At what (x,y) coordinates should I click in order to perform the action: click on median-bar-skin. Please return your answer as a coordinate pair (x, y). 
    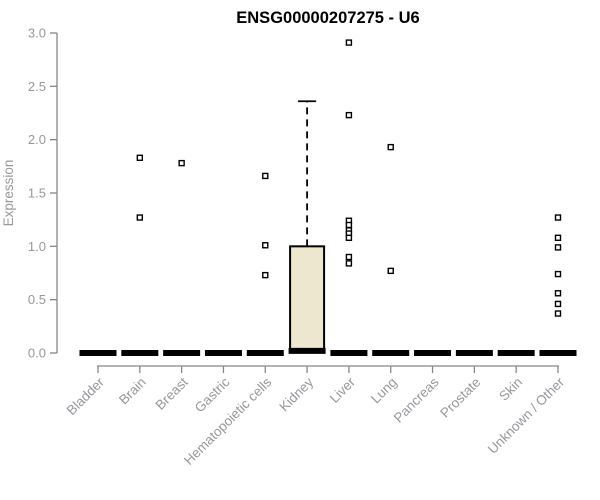
    Looking at the image, I should click on (516, 353).